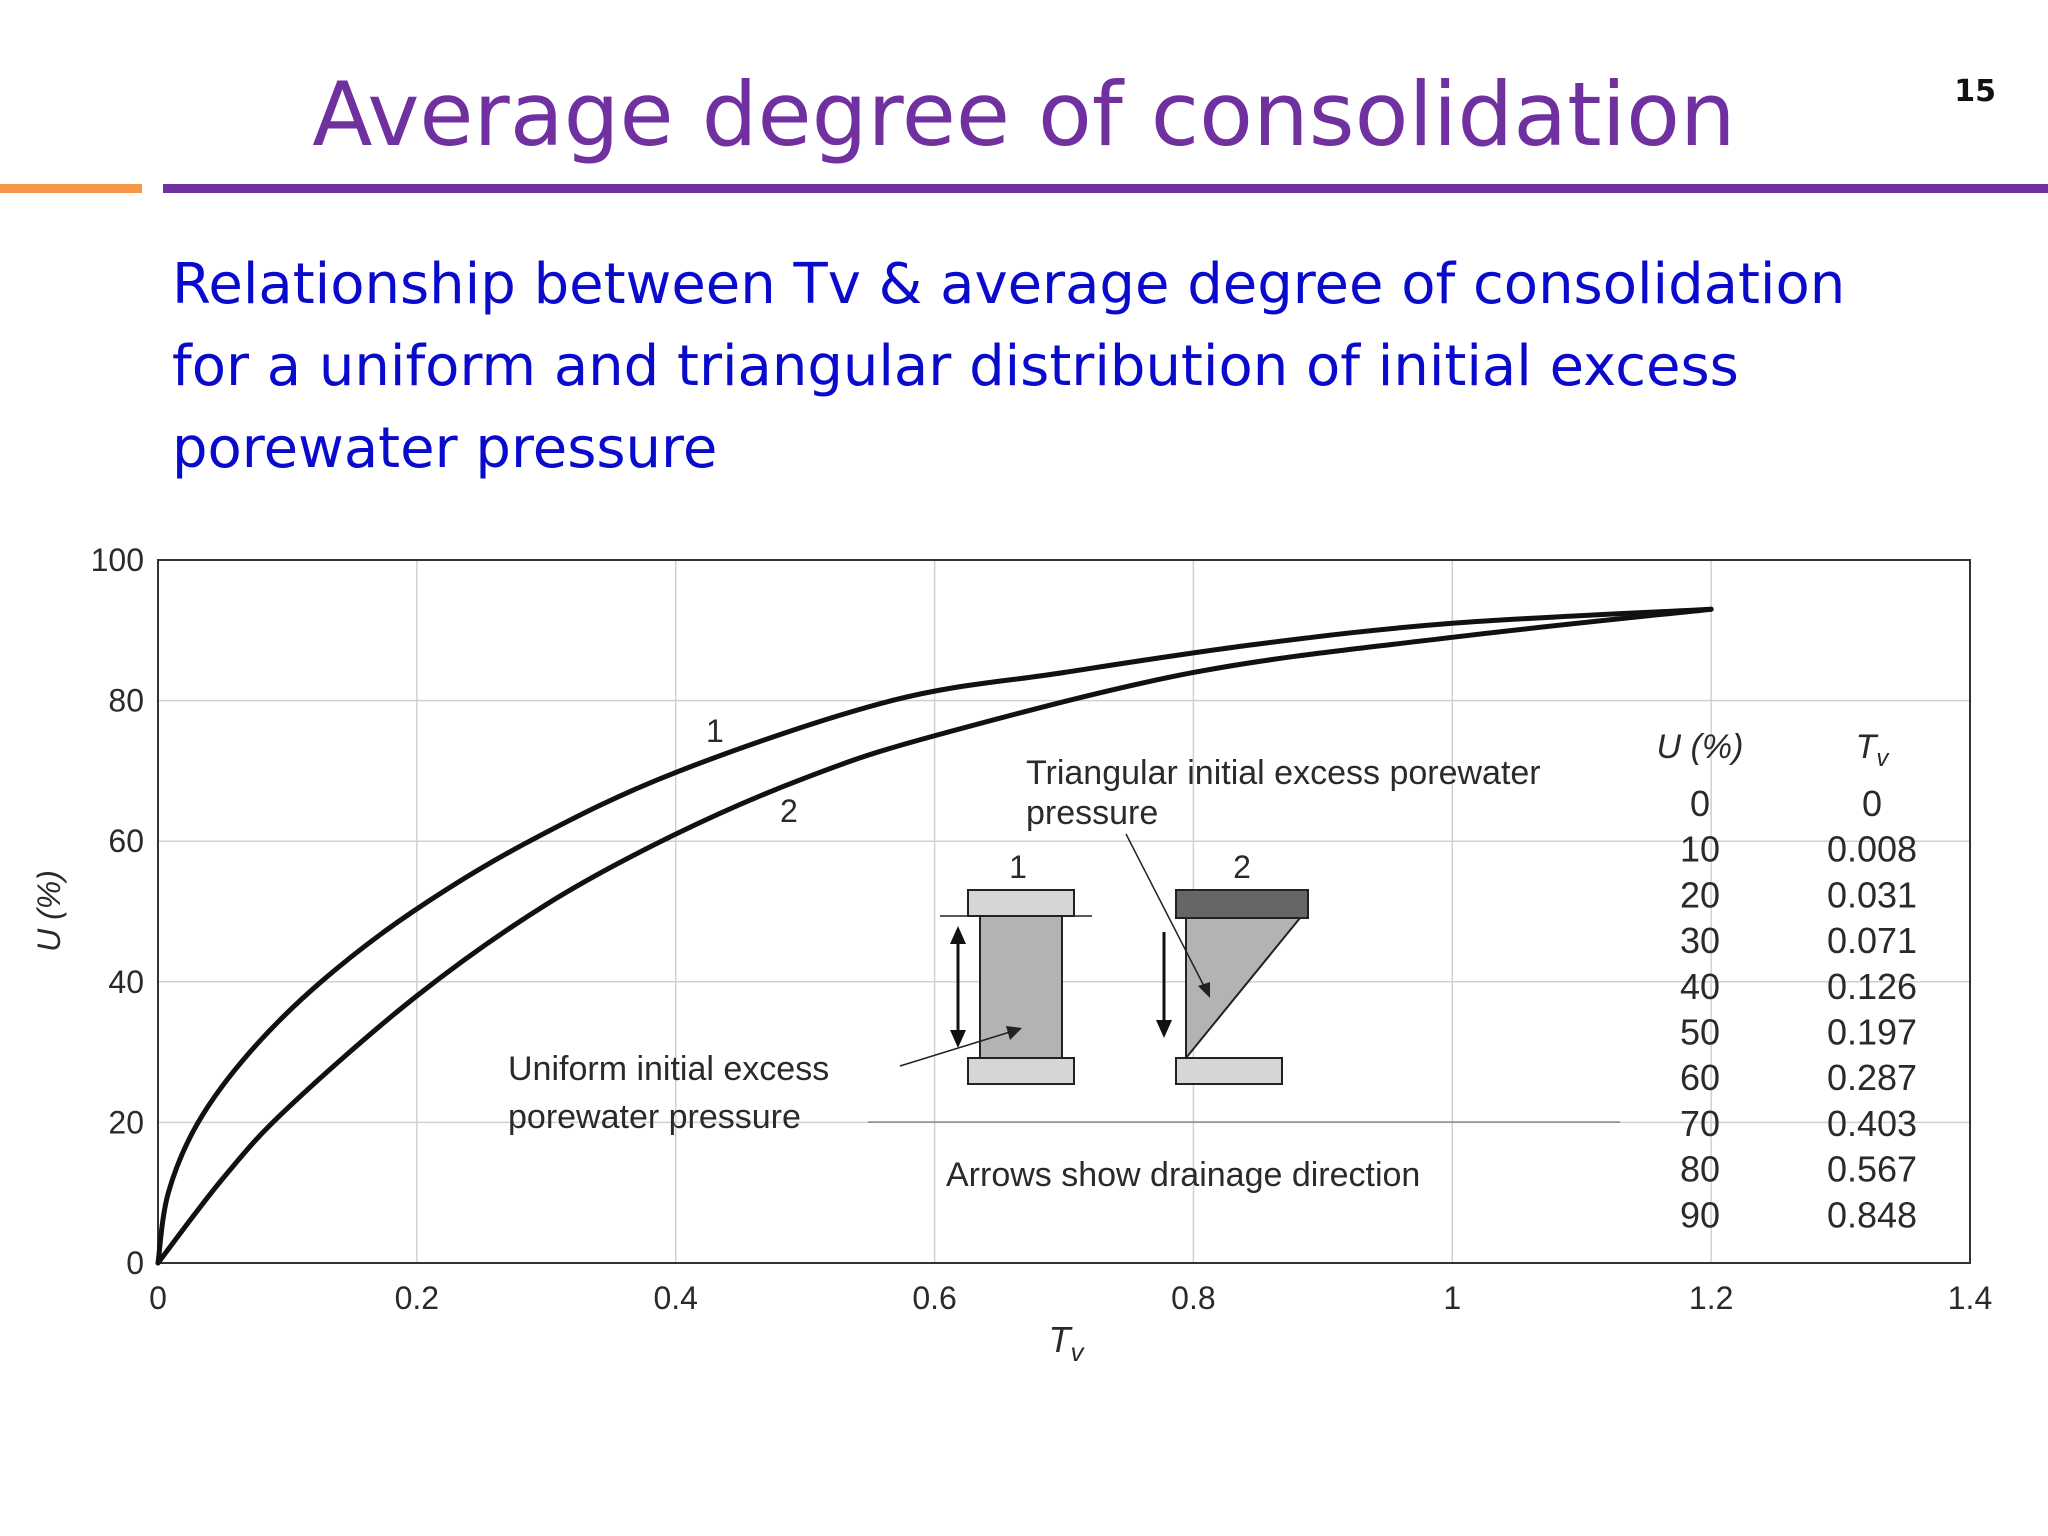  I want to click on uniform-bottom-plate, so click(1021, 1071).